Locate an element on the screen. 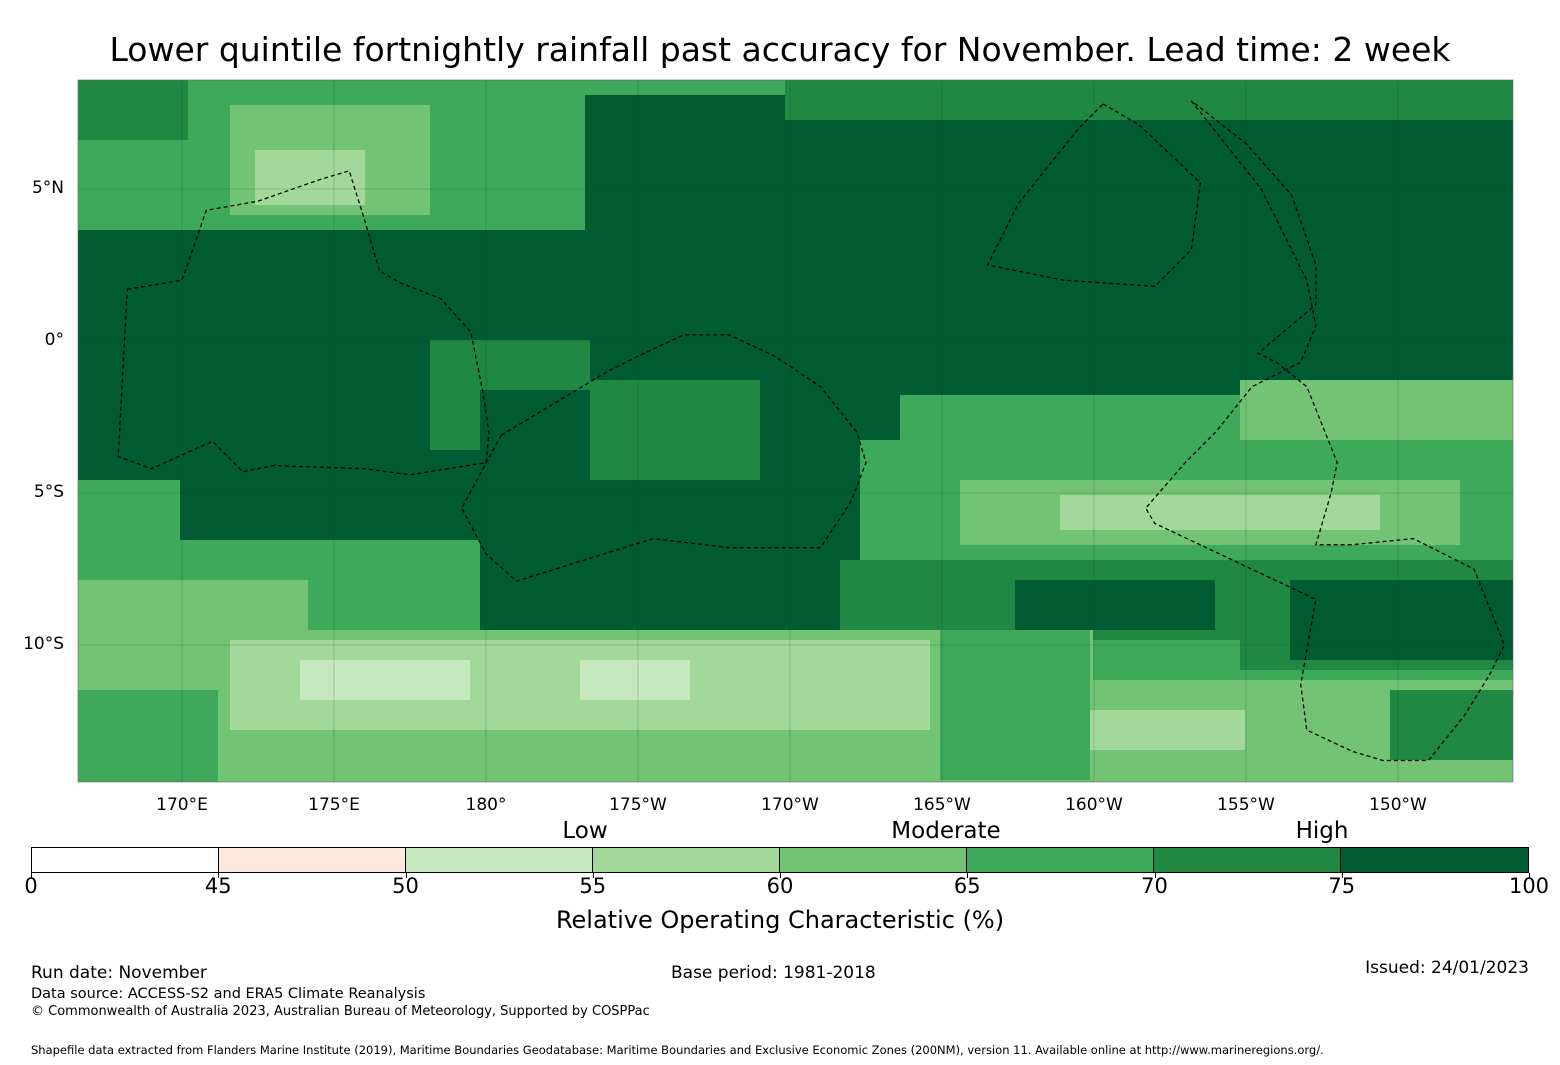  band-south-palest is located at coordinates (385, 680).